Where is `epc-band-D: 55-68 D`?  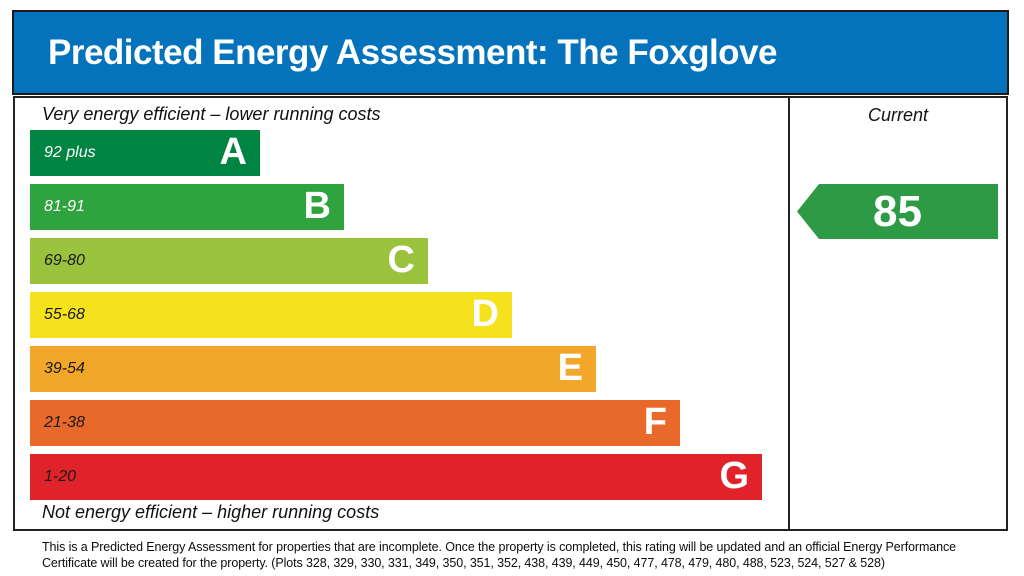 epc-band-D: 55-68 D is located at coordinates (271, 315).